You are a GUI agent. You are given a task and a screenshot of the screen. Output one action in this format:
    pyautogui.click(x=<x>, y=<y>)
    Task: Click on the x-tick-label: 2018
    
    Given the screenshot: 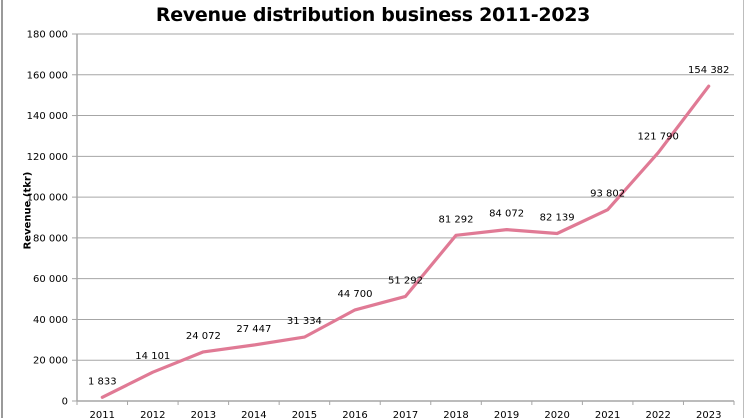 What is the action you would take?
    pyautogui.click(x=455, y=414)
    